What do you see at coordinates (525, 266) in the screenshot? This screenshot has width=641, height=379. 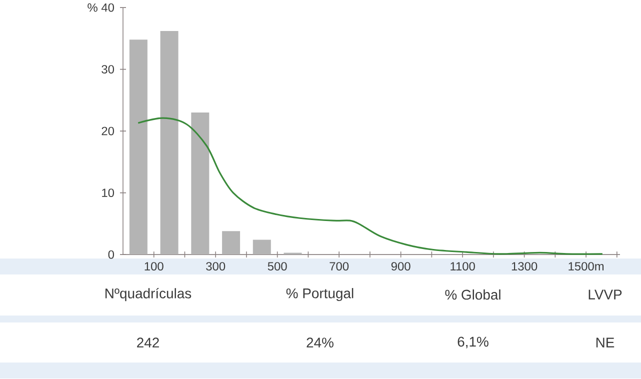 I see `x-tick-label: 1300` at bounding box center [525, 266].